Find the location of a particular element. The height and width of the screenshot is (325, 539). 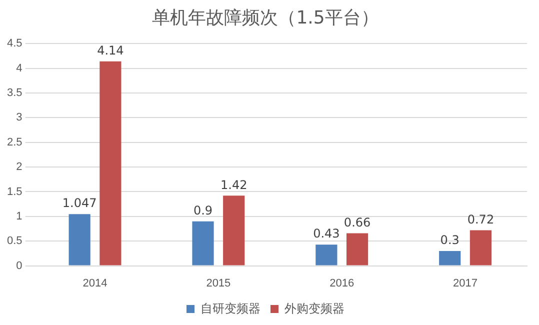

legend-label: 外购变频器 is located at coordinates (314, 308).